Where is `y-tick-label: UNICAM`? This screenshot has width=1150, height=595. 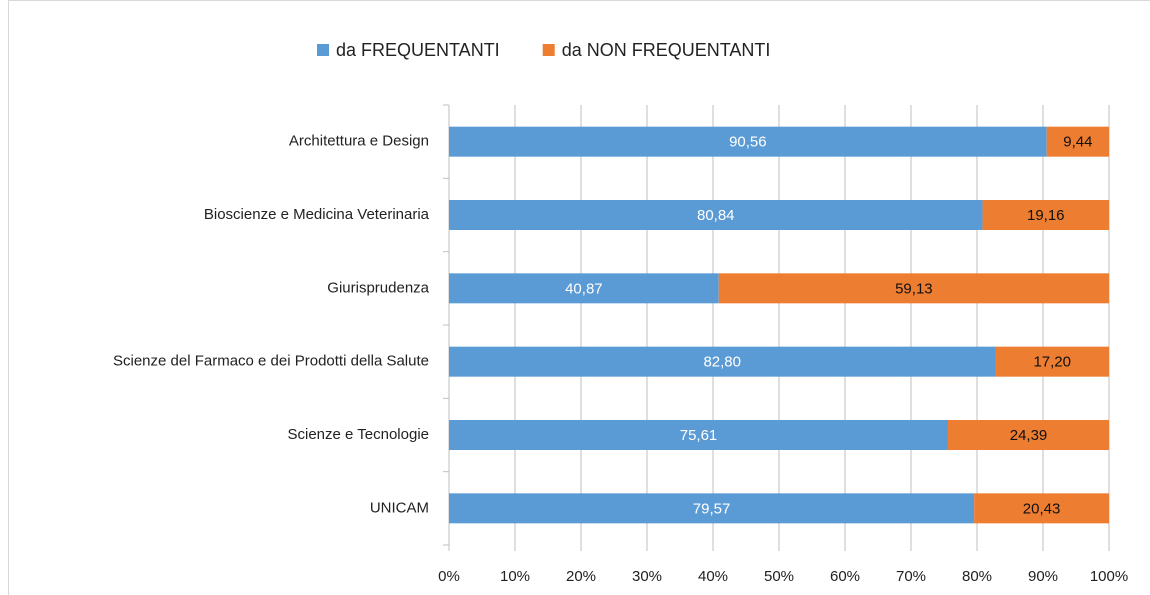 y-tick-label: UNICAM is located at coordinates (399, 507).